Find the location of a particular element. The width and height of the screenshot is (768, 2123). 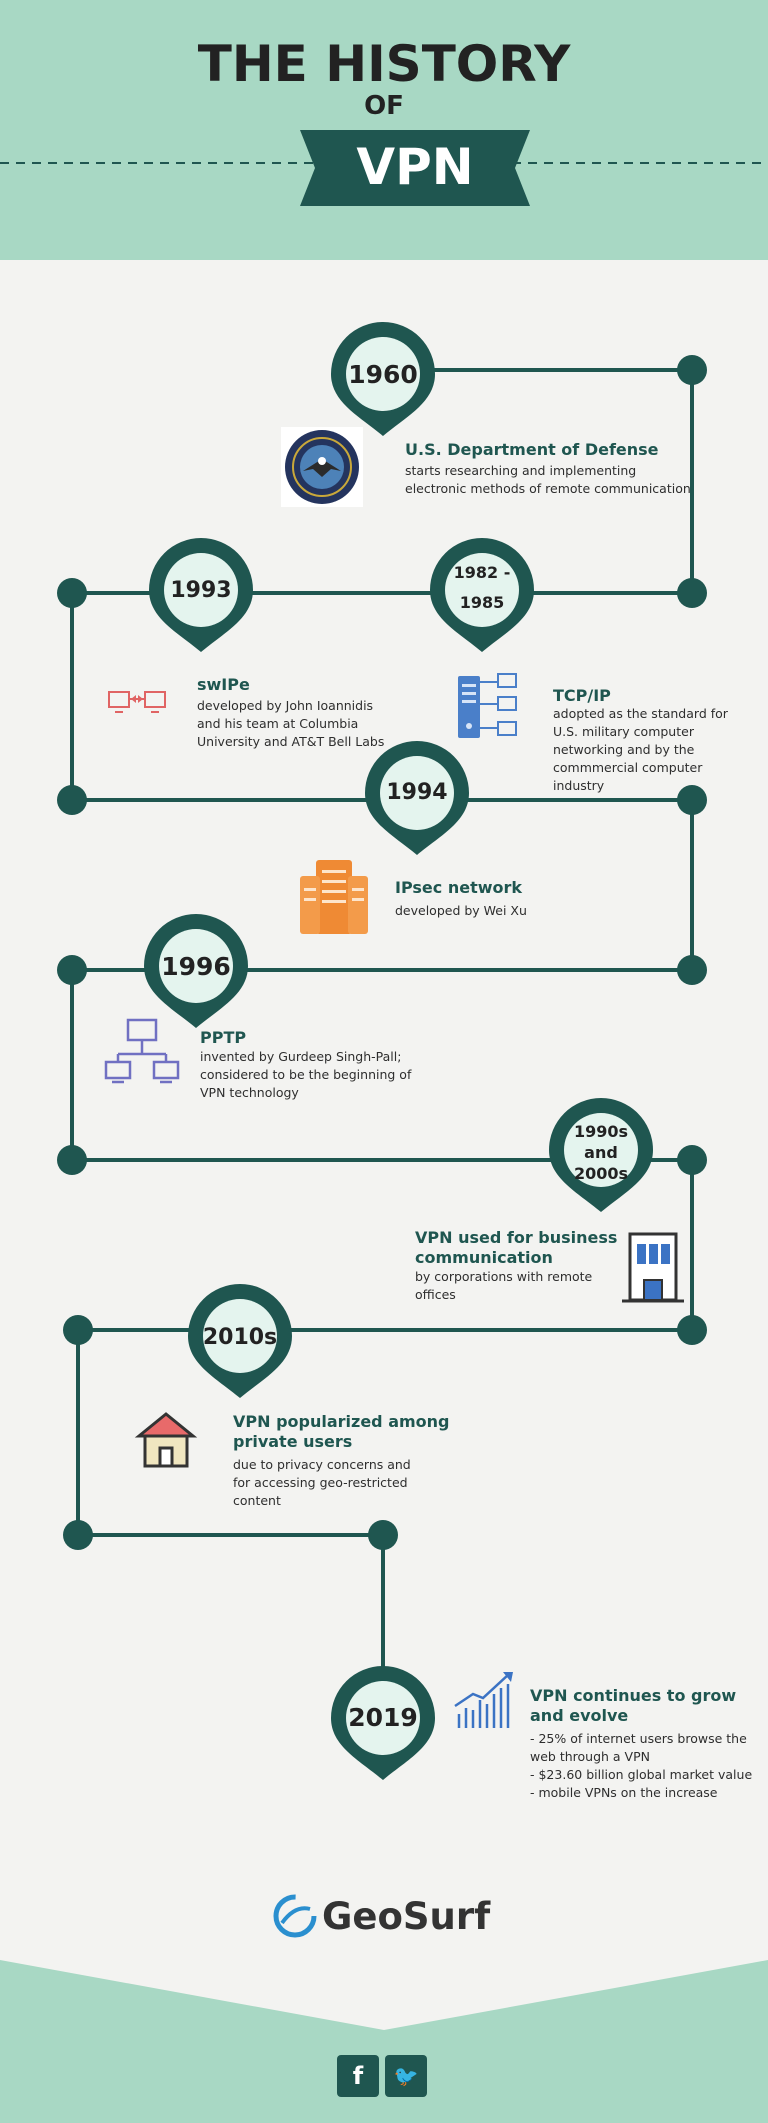

server-rack-icon is located at coordinates (334, 897).